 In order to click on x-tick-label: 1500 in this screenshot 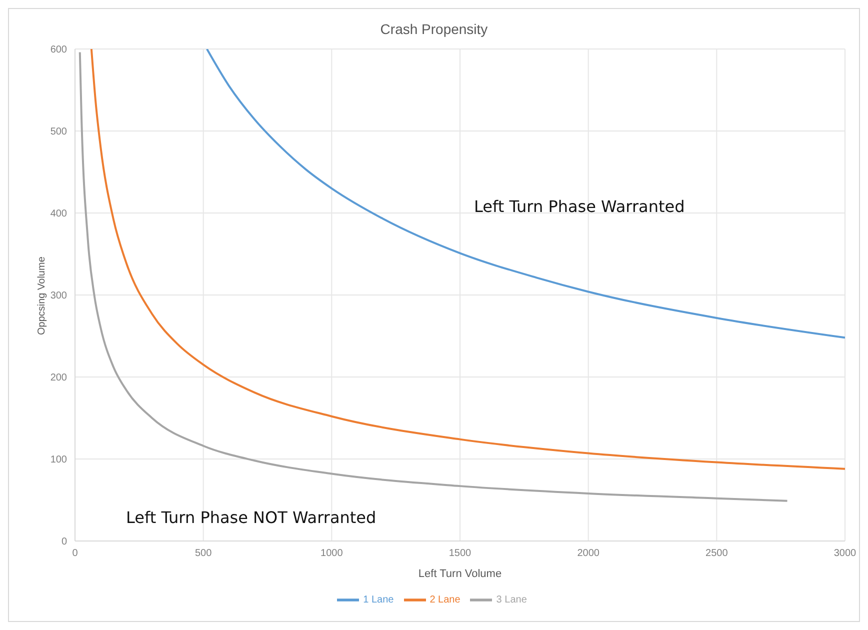, I will do `click(460, 554)`.